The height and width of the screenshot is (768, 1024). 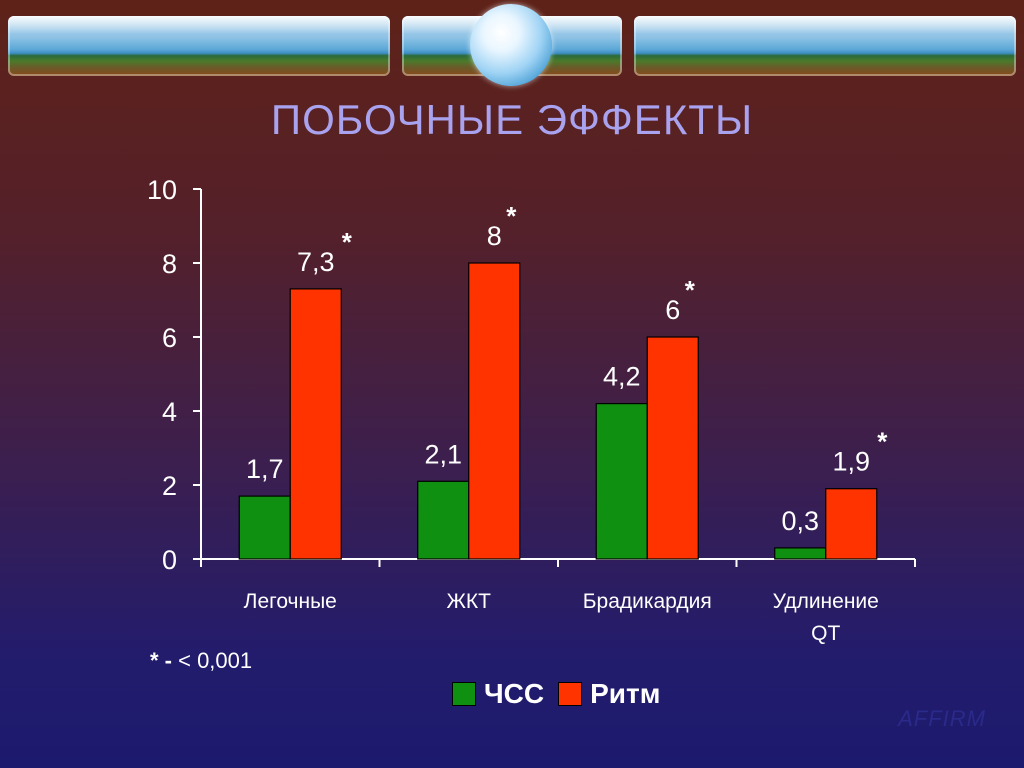 What do you see at coordinates (199, 46) in the screenshot?
I see `header-banner-left` at bounding box center [199, 46].